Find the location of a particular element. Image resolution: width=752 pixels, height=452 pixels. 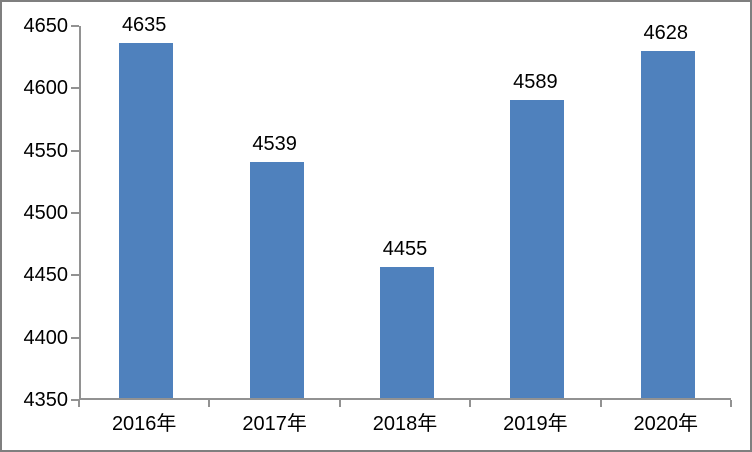

x-axis-label: 2020年 is located at coordinates (666, 424).